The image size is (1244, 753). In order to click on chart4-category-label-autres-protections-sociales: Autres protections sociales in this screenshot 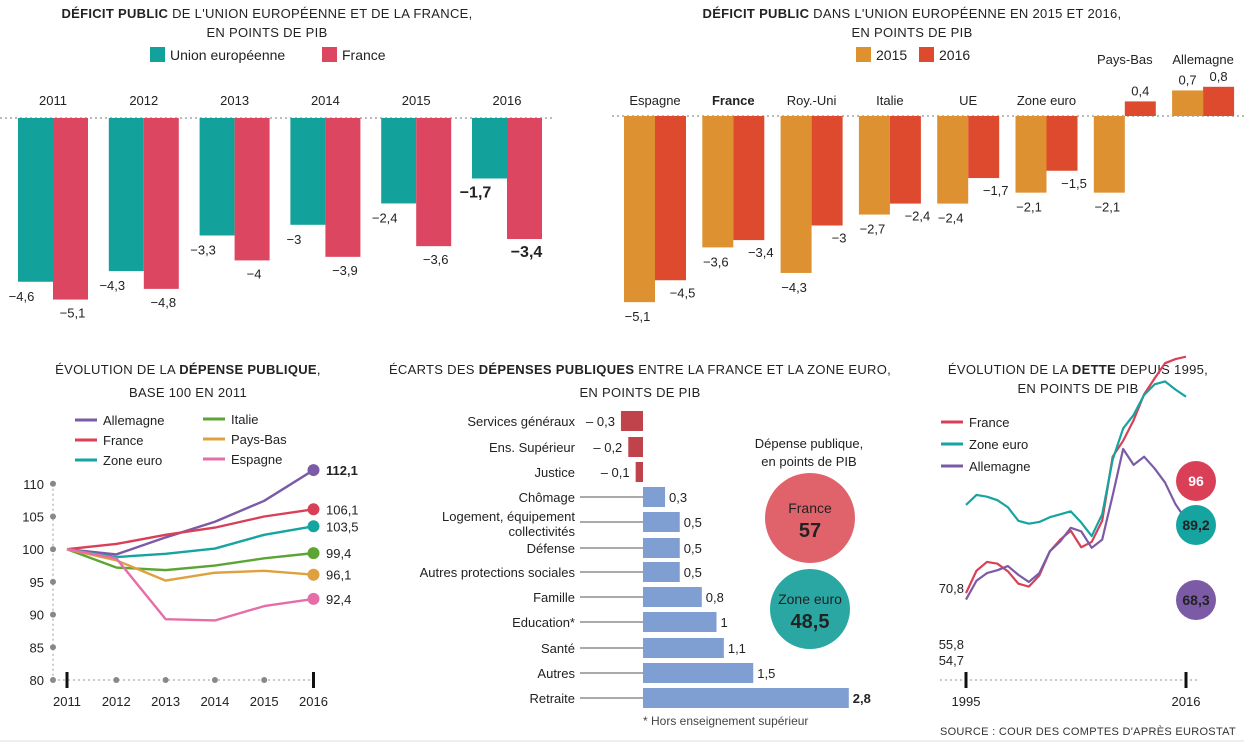, I will do `click(498, 572)`.